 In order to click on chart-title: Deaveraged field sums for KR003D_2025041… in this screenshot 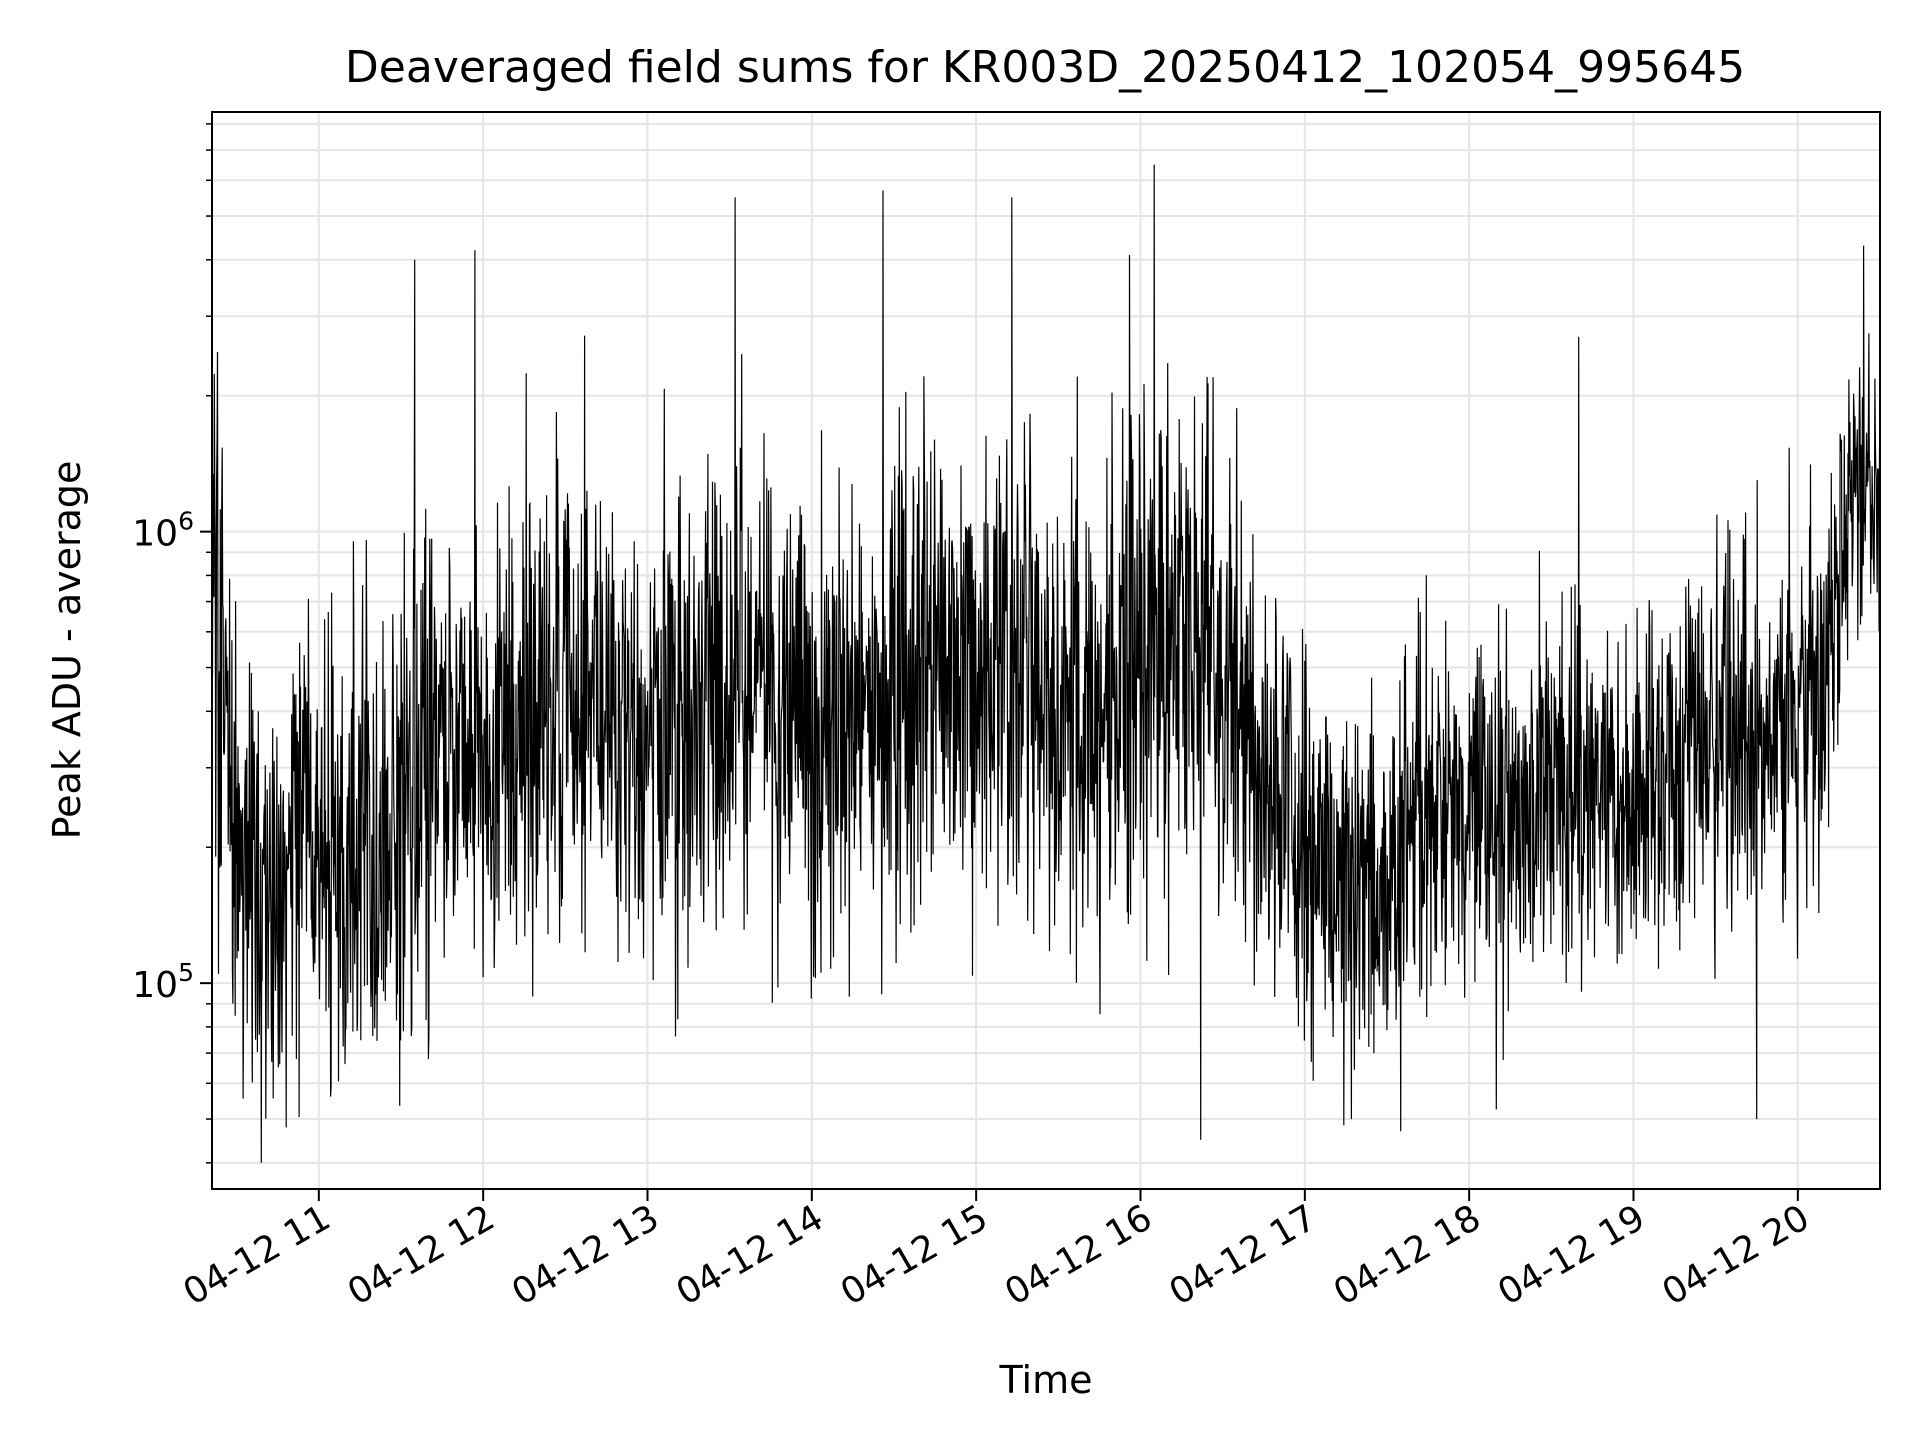, I will do `click(1045, 67)`.